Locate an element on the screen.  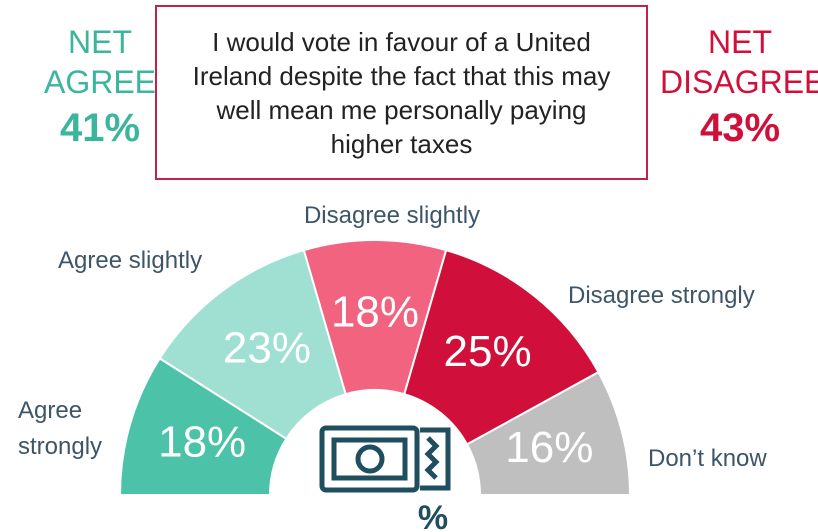
category-label: Agree strongly is located at coordinates (60, 428).